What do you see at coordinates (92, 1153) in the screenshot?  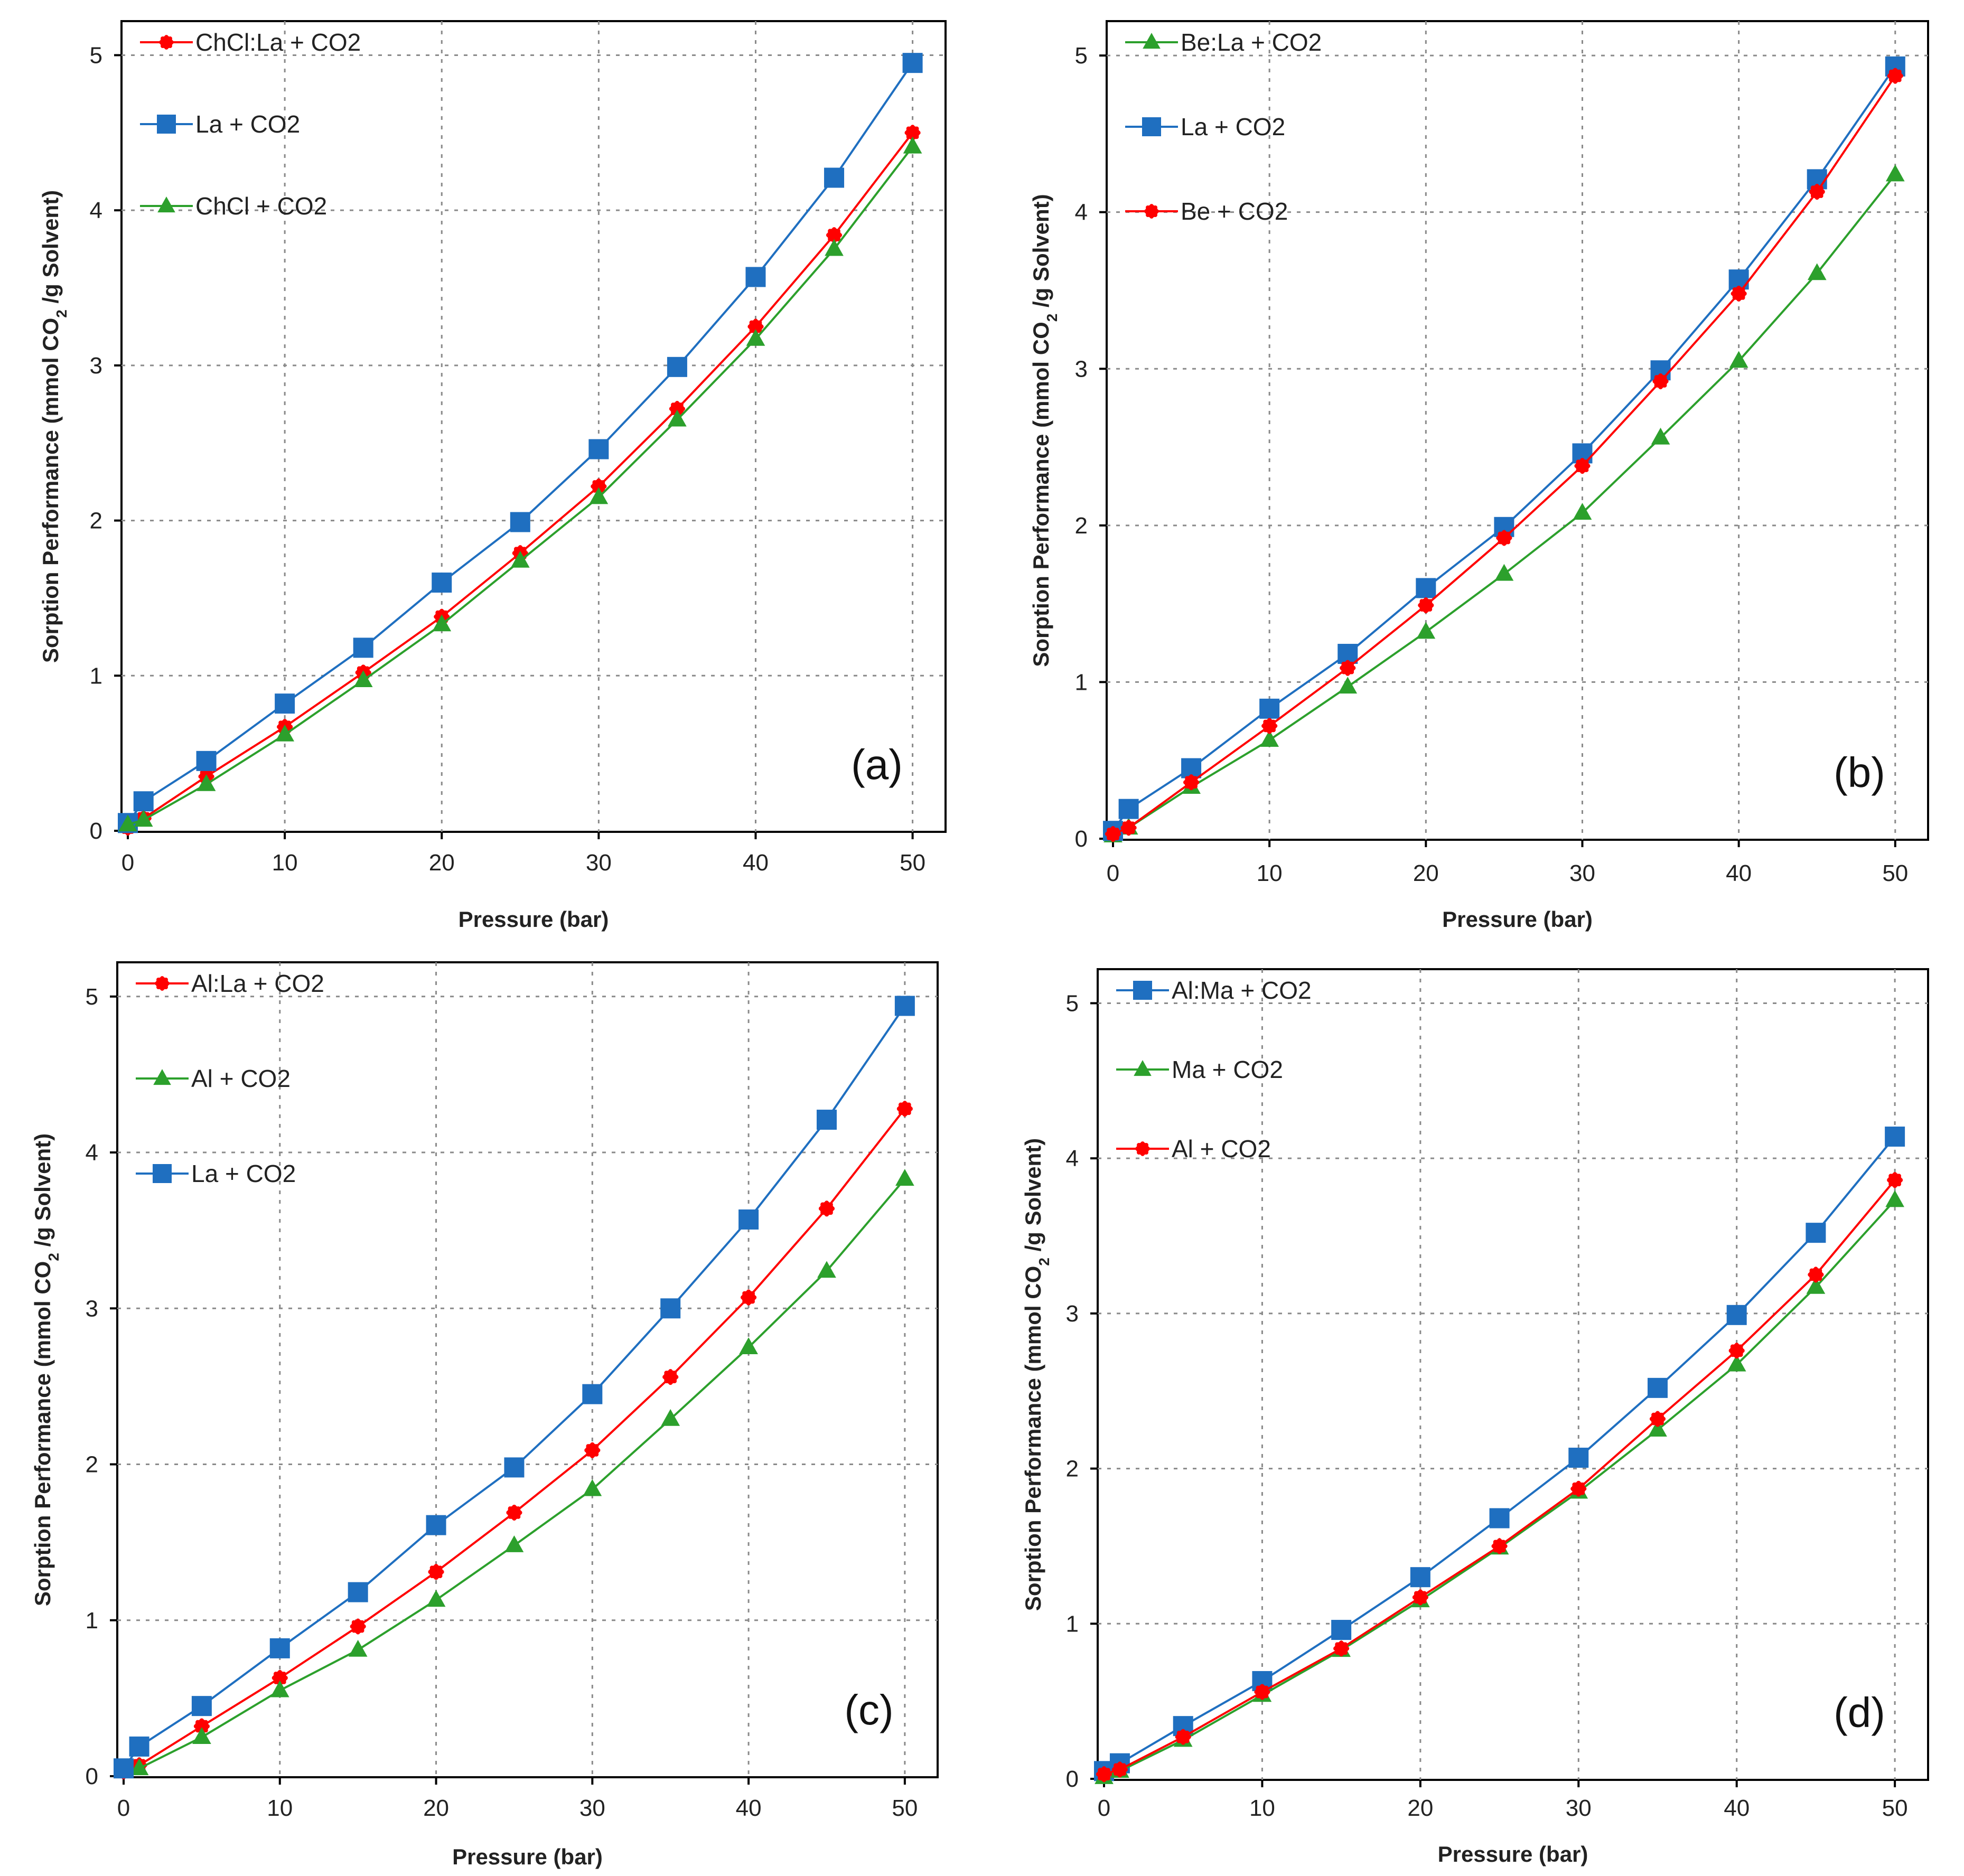 I see `y-tick-label: 4` at bounding box center [92, 1153].